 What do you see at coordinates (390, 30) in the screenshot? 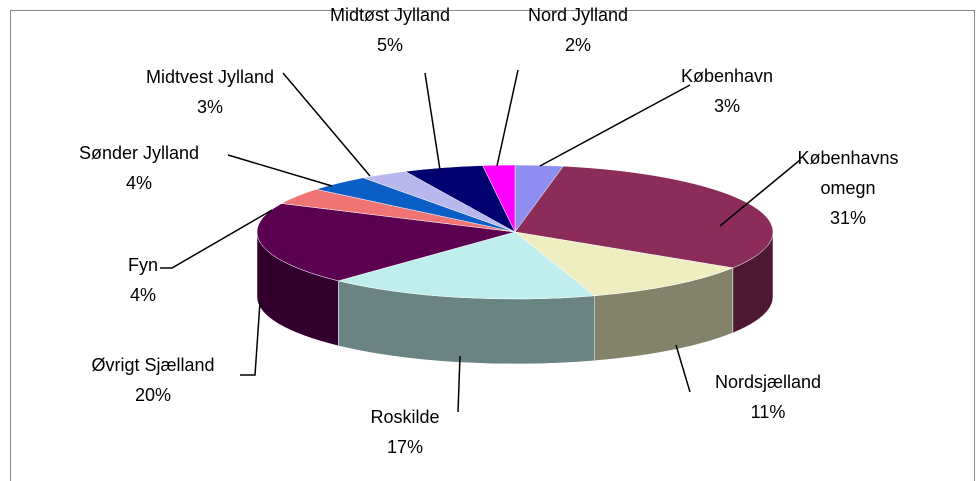
I see `slice-label: Midtøst Jylland 5%` at bounding box center [390, 30].